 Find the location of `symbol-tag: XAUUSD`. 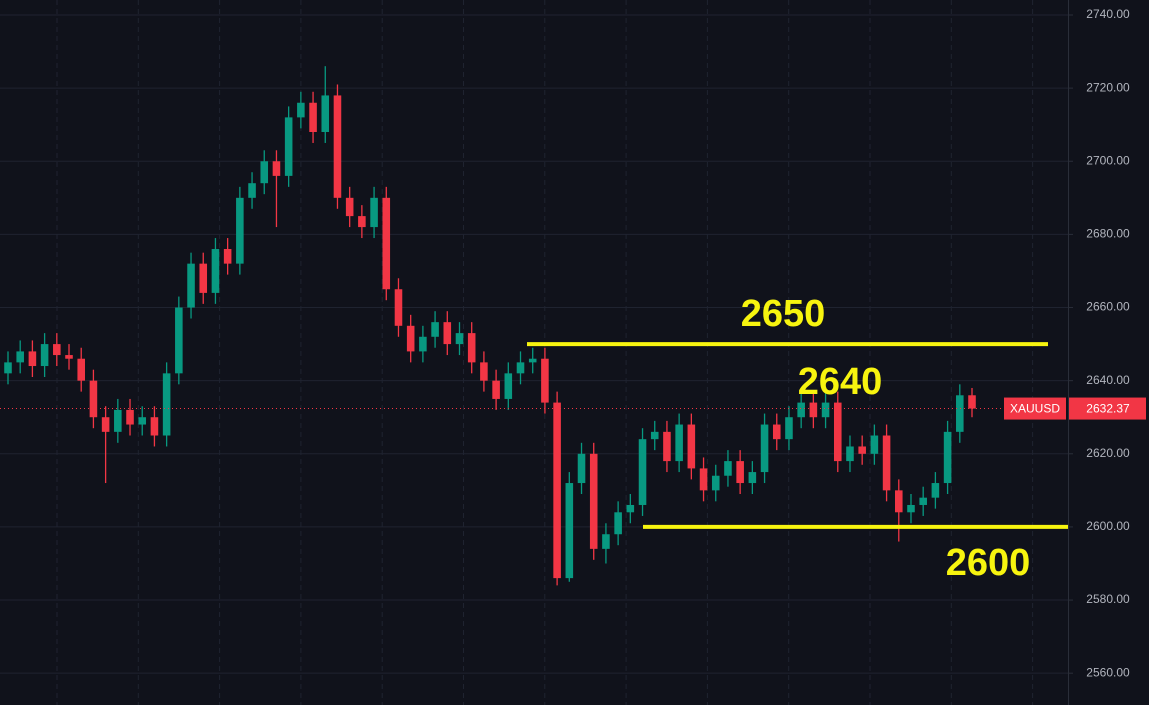

symbol-tag: XAUUSD is located at coordinates (1035, 409).